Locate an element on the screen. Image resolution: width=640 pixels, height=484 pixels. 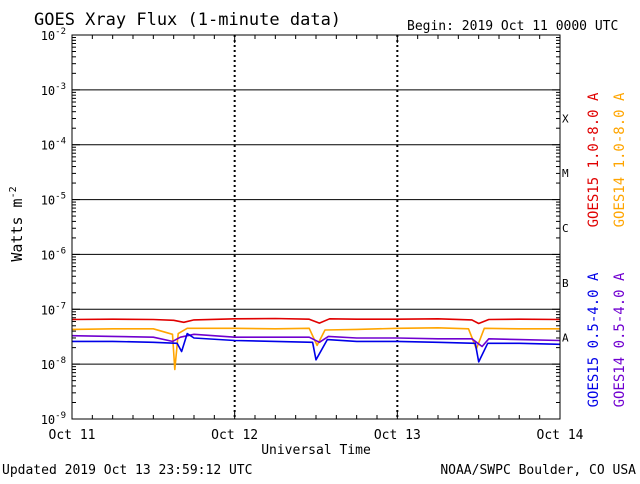
flare-class-label: X is located at coordinates (565, 118).